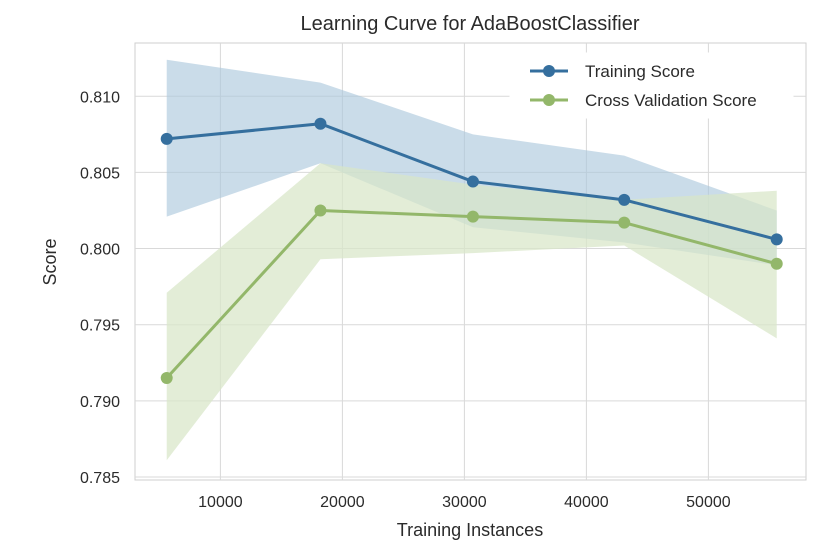  I want to click on legend-label-training-score: Training Score, so click(640, 71).